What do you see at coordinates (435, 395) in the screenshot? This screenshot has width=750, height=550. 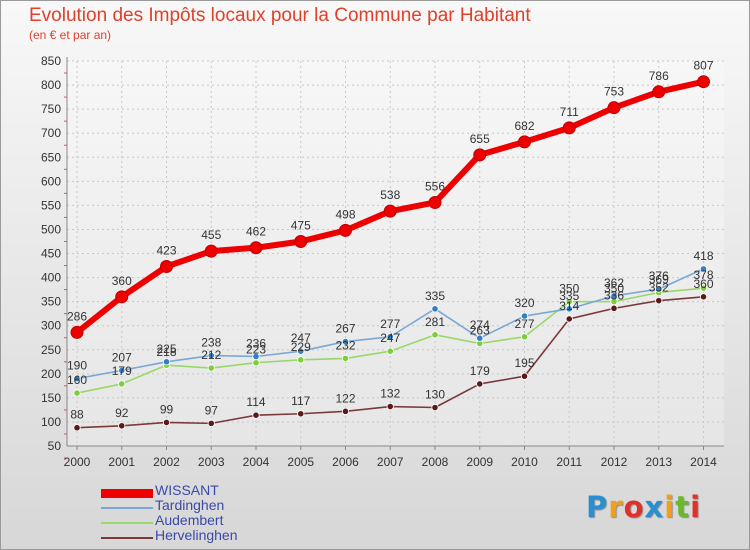 I see `data-label: 130` at bounding box center [435, 395].